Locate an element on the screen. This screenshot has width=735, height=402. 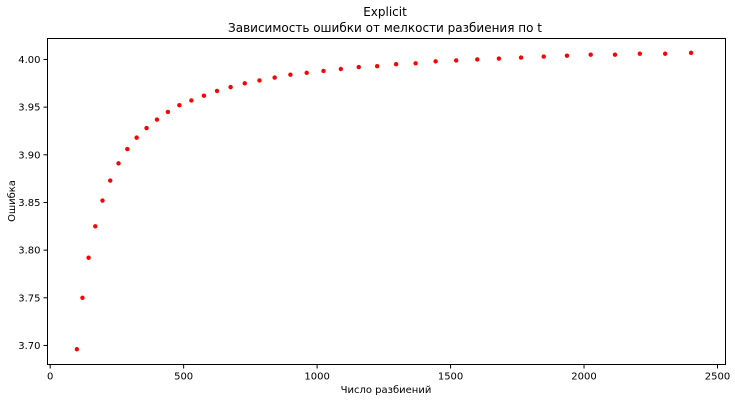
x-tick-label: 2000 is located at coordinates (583, 377).